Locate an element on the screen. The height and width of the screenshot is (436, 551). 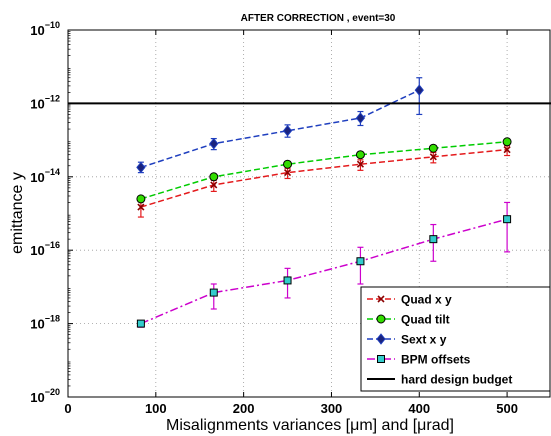
x-tick-label: 200 is located at coordinates (244, 408).